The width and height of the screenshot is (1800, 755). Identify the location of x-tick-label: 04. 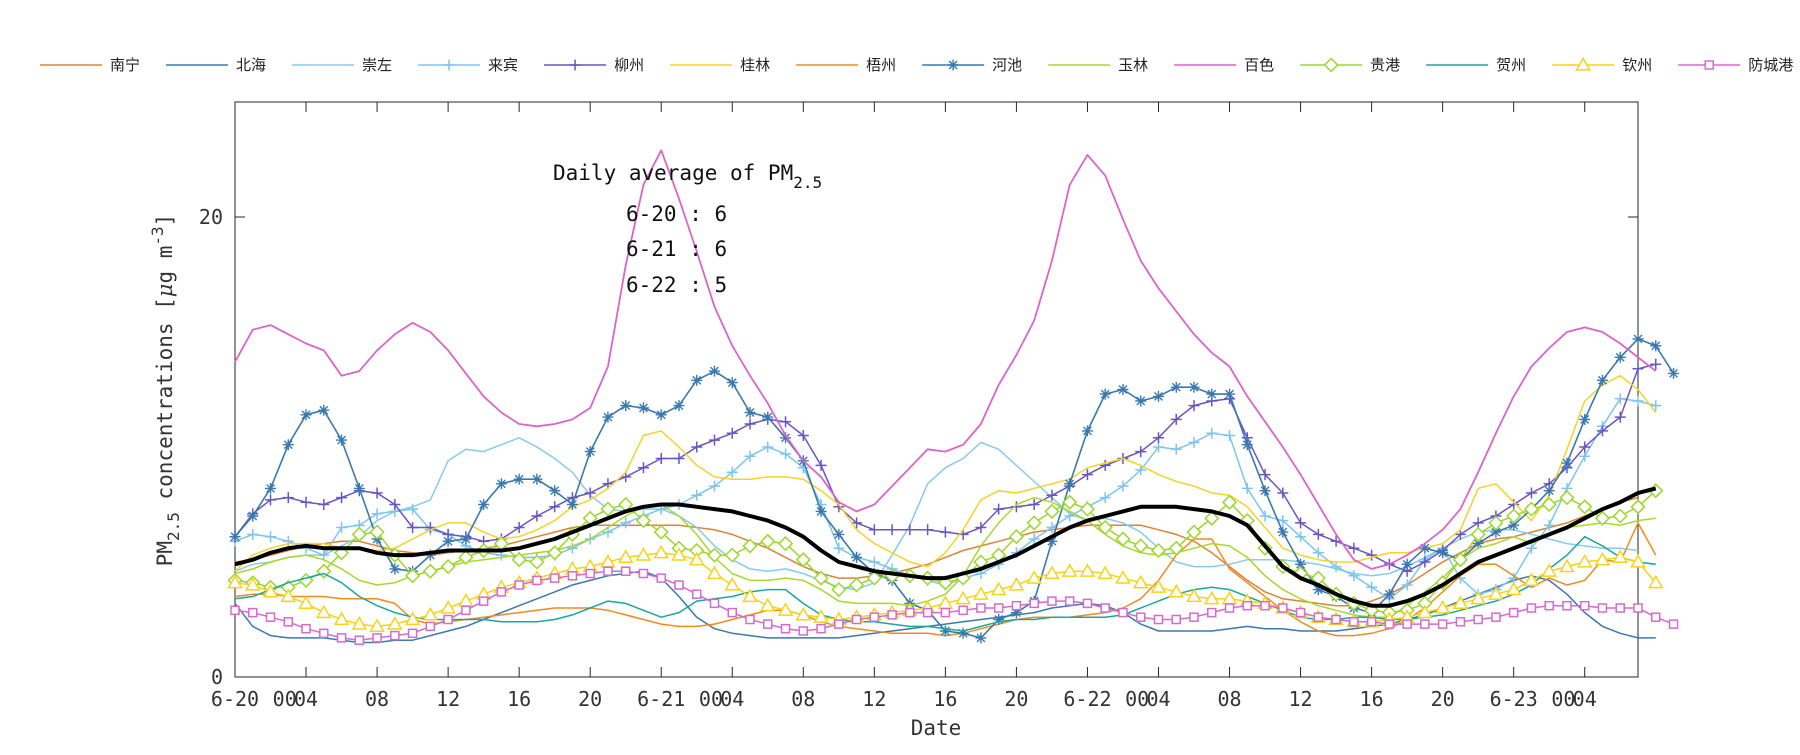
(1585, 699).